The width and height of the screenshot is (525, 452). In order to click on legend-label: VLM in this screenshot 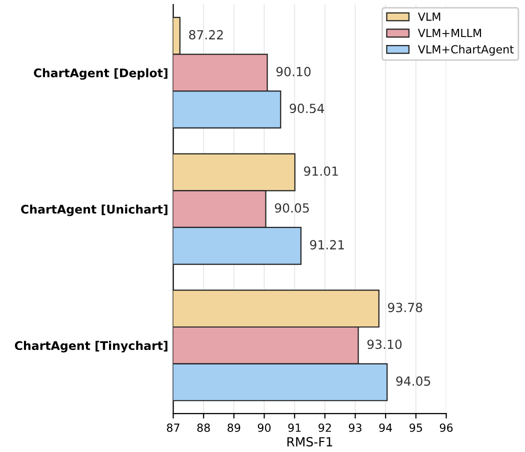, I will do `click(429, 16)`.